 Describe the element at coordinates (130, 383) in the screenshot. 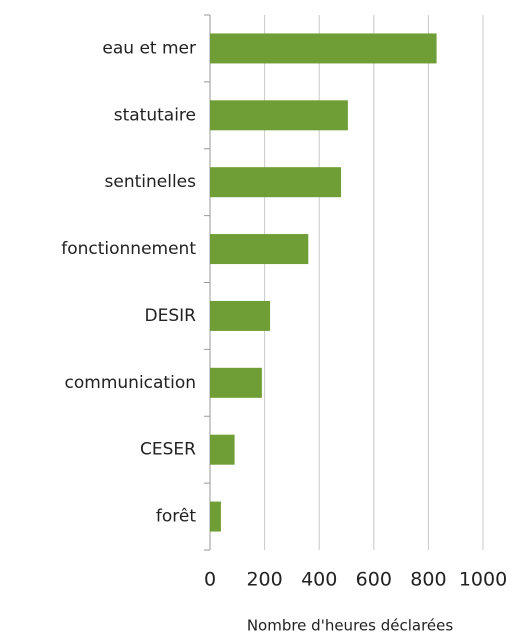

I see `y-tick-label: communication` at that location.